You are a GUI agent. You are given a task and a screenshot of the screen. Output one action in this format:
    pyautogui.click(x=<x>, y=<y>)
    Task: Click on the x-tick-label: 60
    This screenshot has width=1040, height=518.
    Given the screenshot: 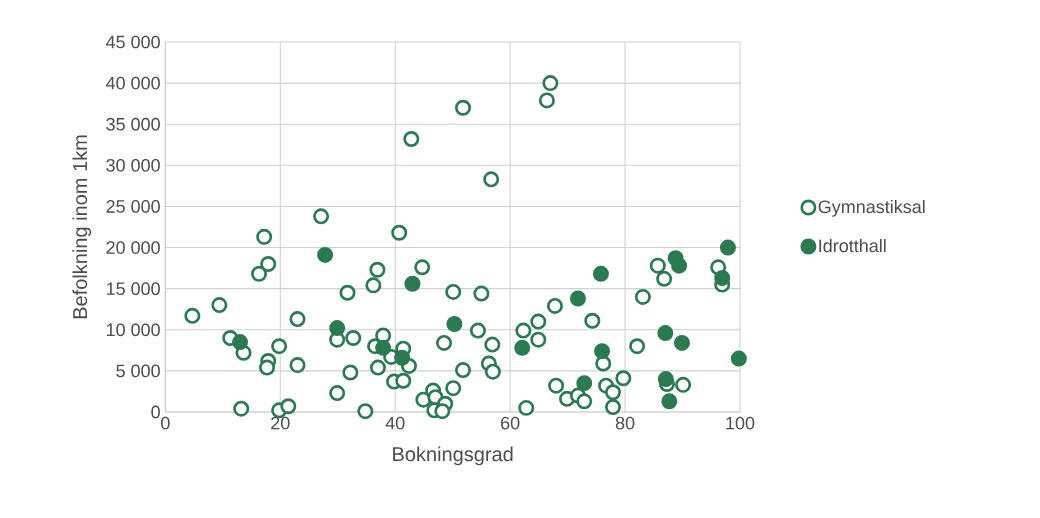 What is the action you would take?
    pyautogui.click(x=510, y=423)
    